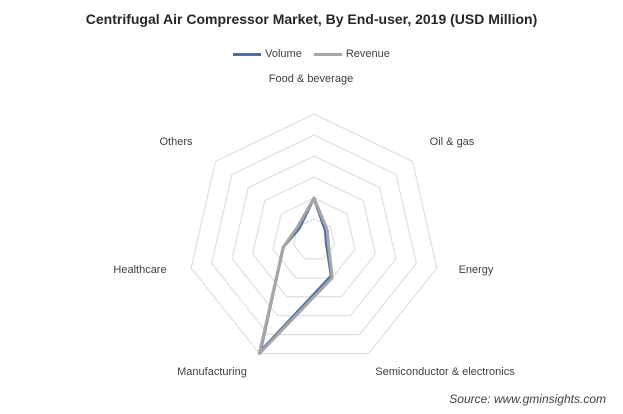  Describe the element at coordinates (527, 399) in the screenshot. I see `source-credit: Source: www.gminsights.com` at that location.